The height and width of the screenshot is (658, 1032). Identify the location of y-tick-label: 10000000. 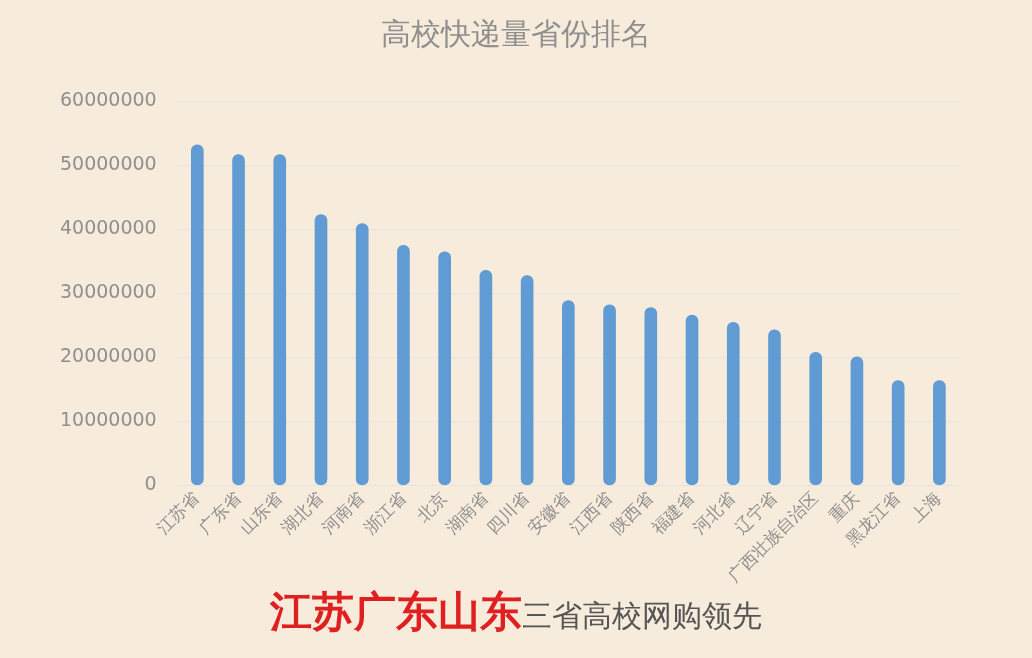
(108, 419).